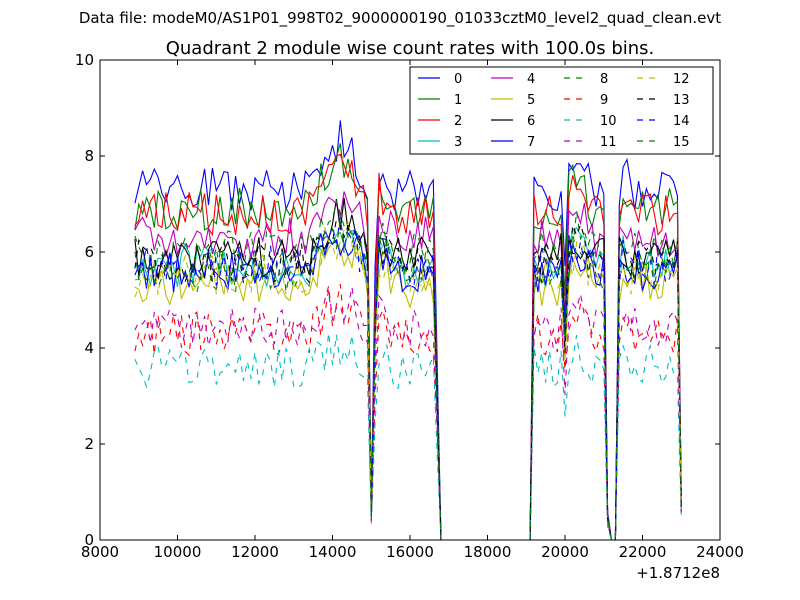 The width and height of the screenshot is (800, 600). I want to click on x-tick-label: 24000, so click(720, 552).